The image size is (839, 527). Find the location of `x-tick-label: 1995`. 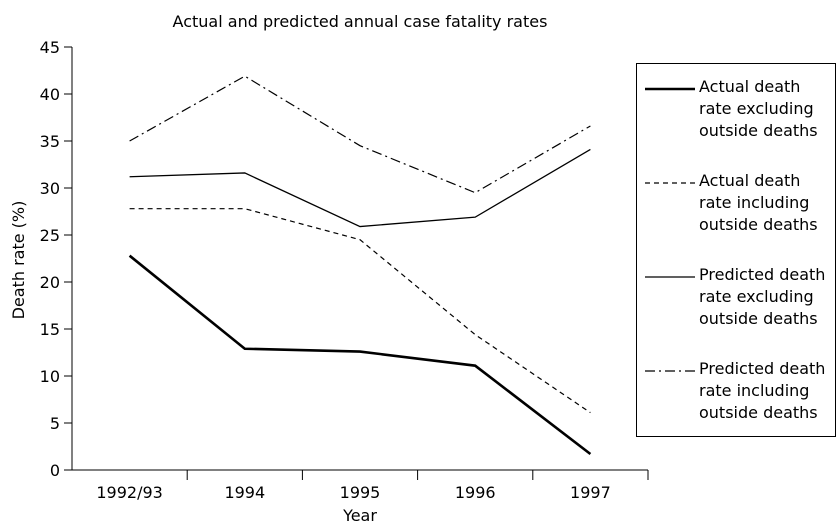

x-tick-label: 1995 is located at coordinates (360, 492).